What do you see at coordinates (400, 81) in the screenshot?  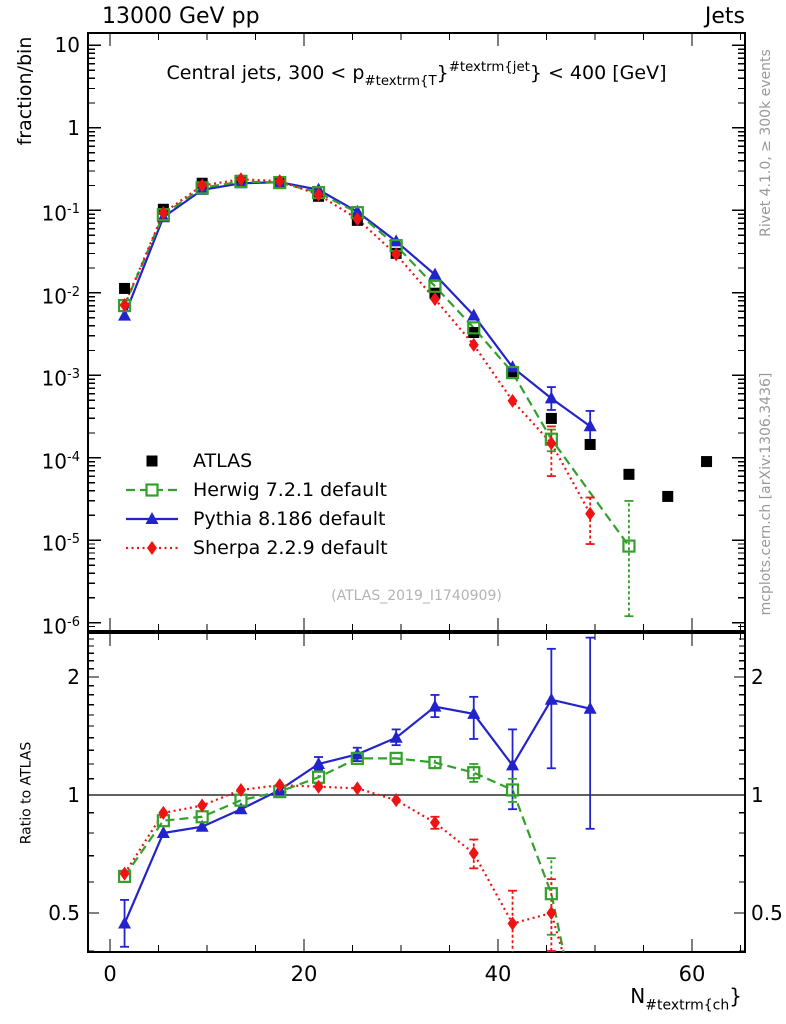 I see `observable-title-subscript: #textrm{T` at bounding box center [400, 81].